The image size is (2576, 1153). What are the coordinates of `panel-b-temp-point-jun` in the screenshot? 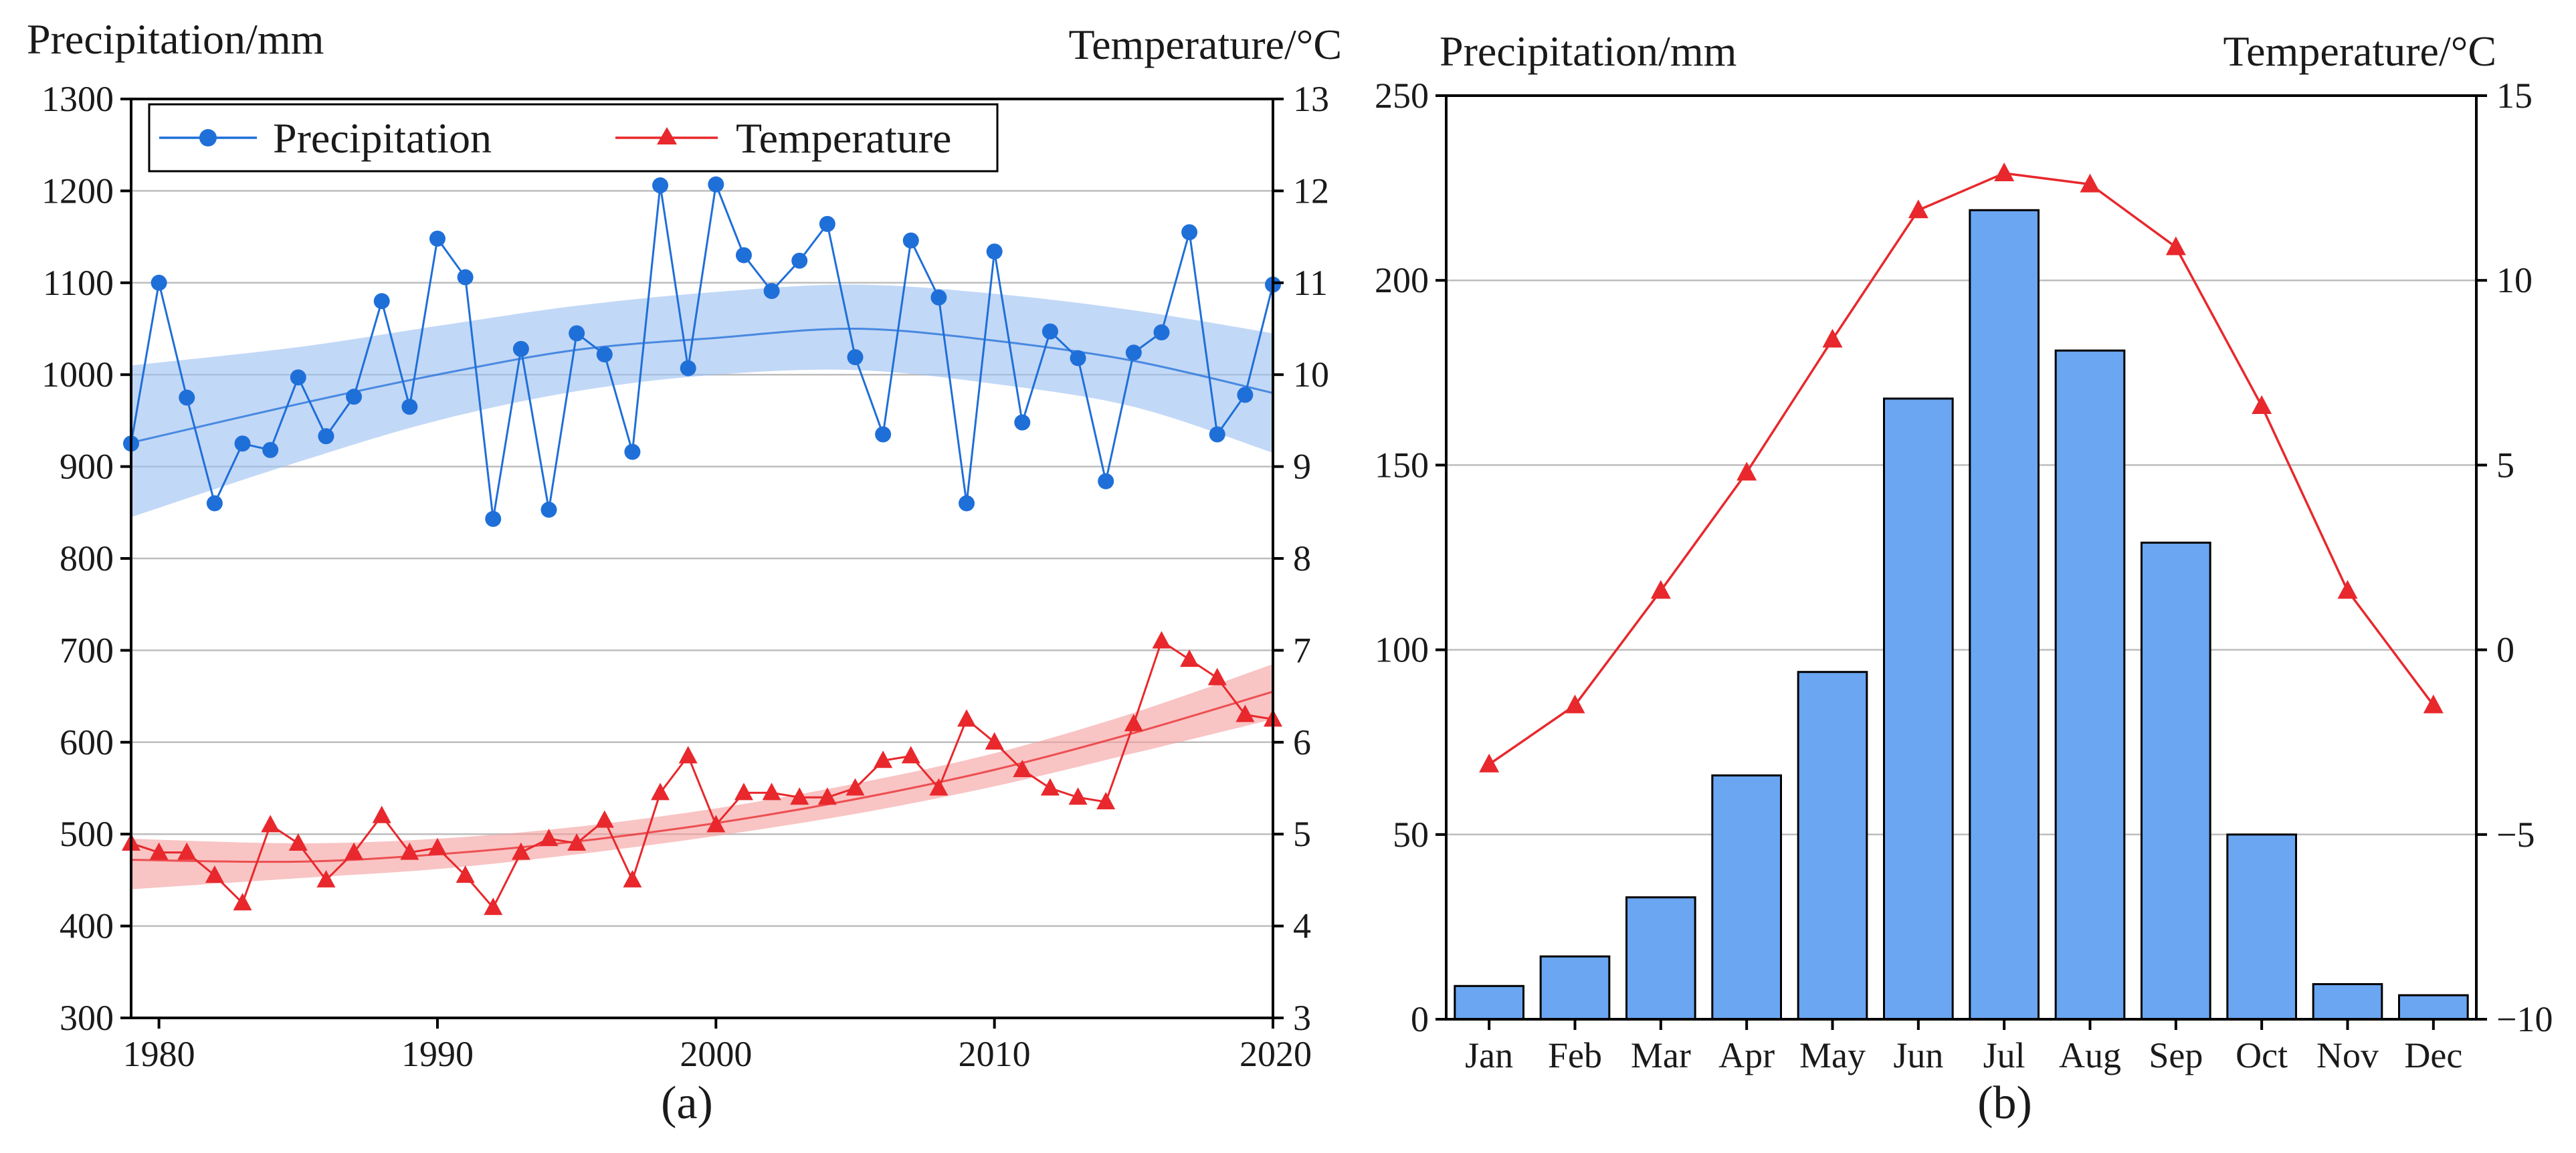 It's located at (1918, 209).